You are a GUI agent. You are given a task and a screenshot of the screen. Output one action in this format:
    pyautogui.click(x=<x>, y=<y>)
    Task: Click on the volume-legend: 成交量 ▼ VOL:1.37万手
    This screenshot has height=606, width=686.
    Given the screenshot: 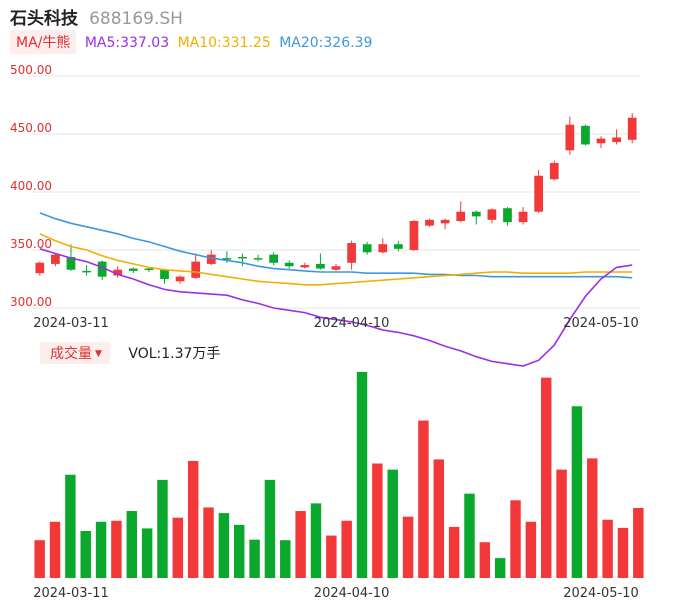 What is the action you would take?
    pyautogui.click(x=130, y=353)
    